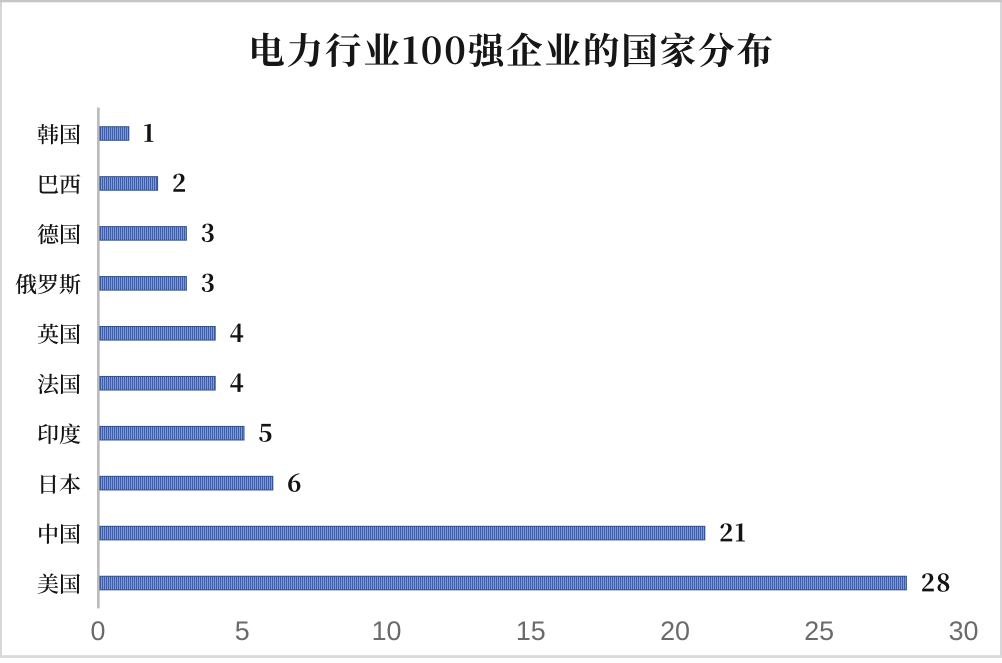 The image size is (1002, 663). Describe the element at coordinates (819, 631) in the screenshot. I see `svg-text: 25` at that location.